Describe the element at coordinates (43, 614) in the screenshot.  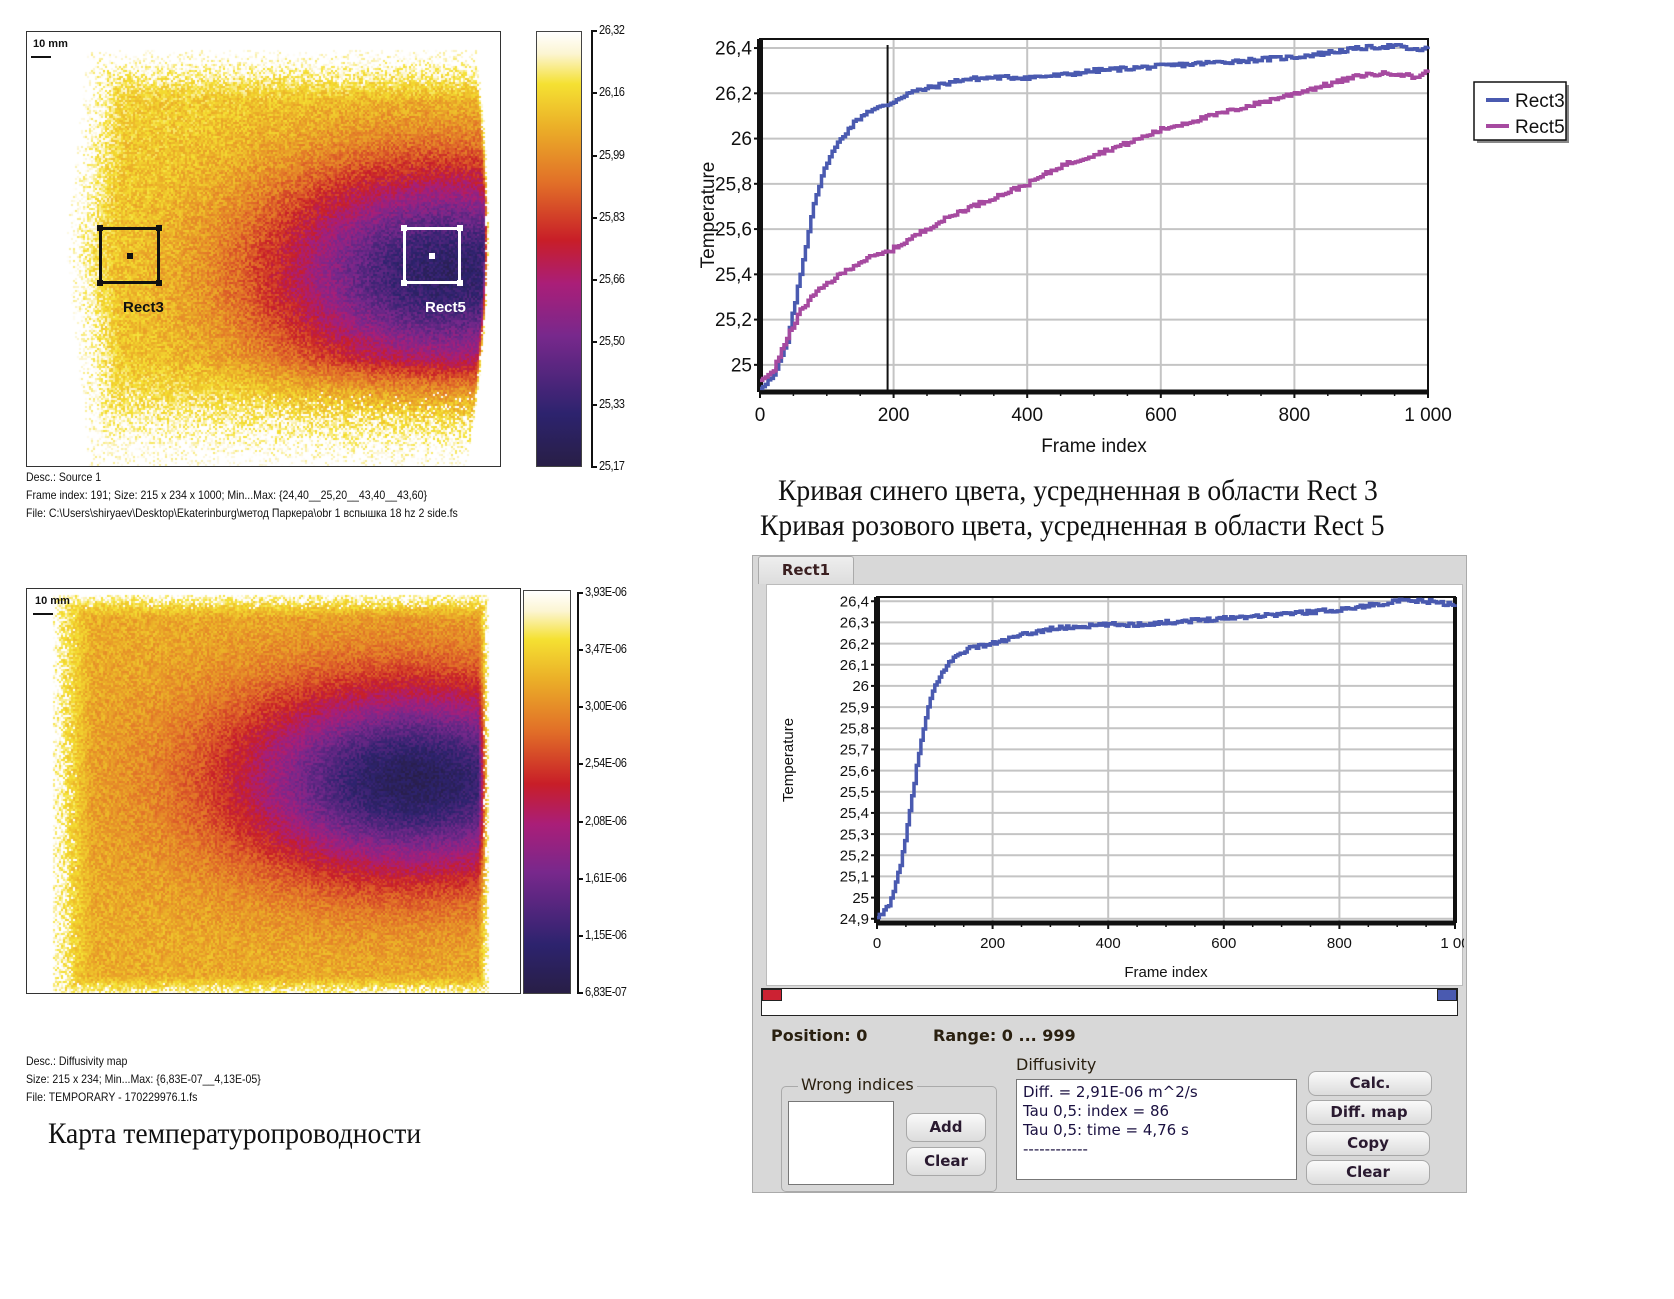
I see `scale-bar` at that location.